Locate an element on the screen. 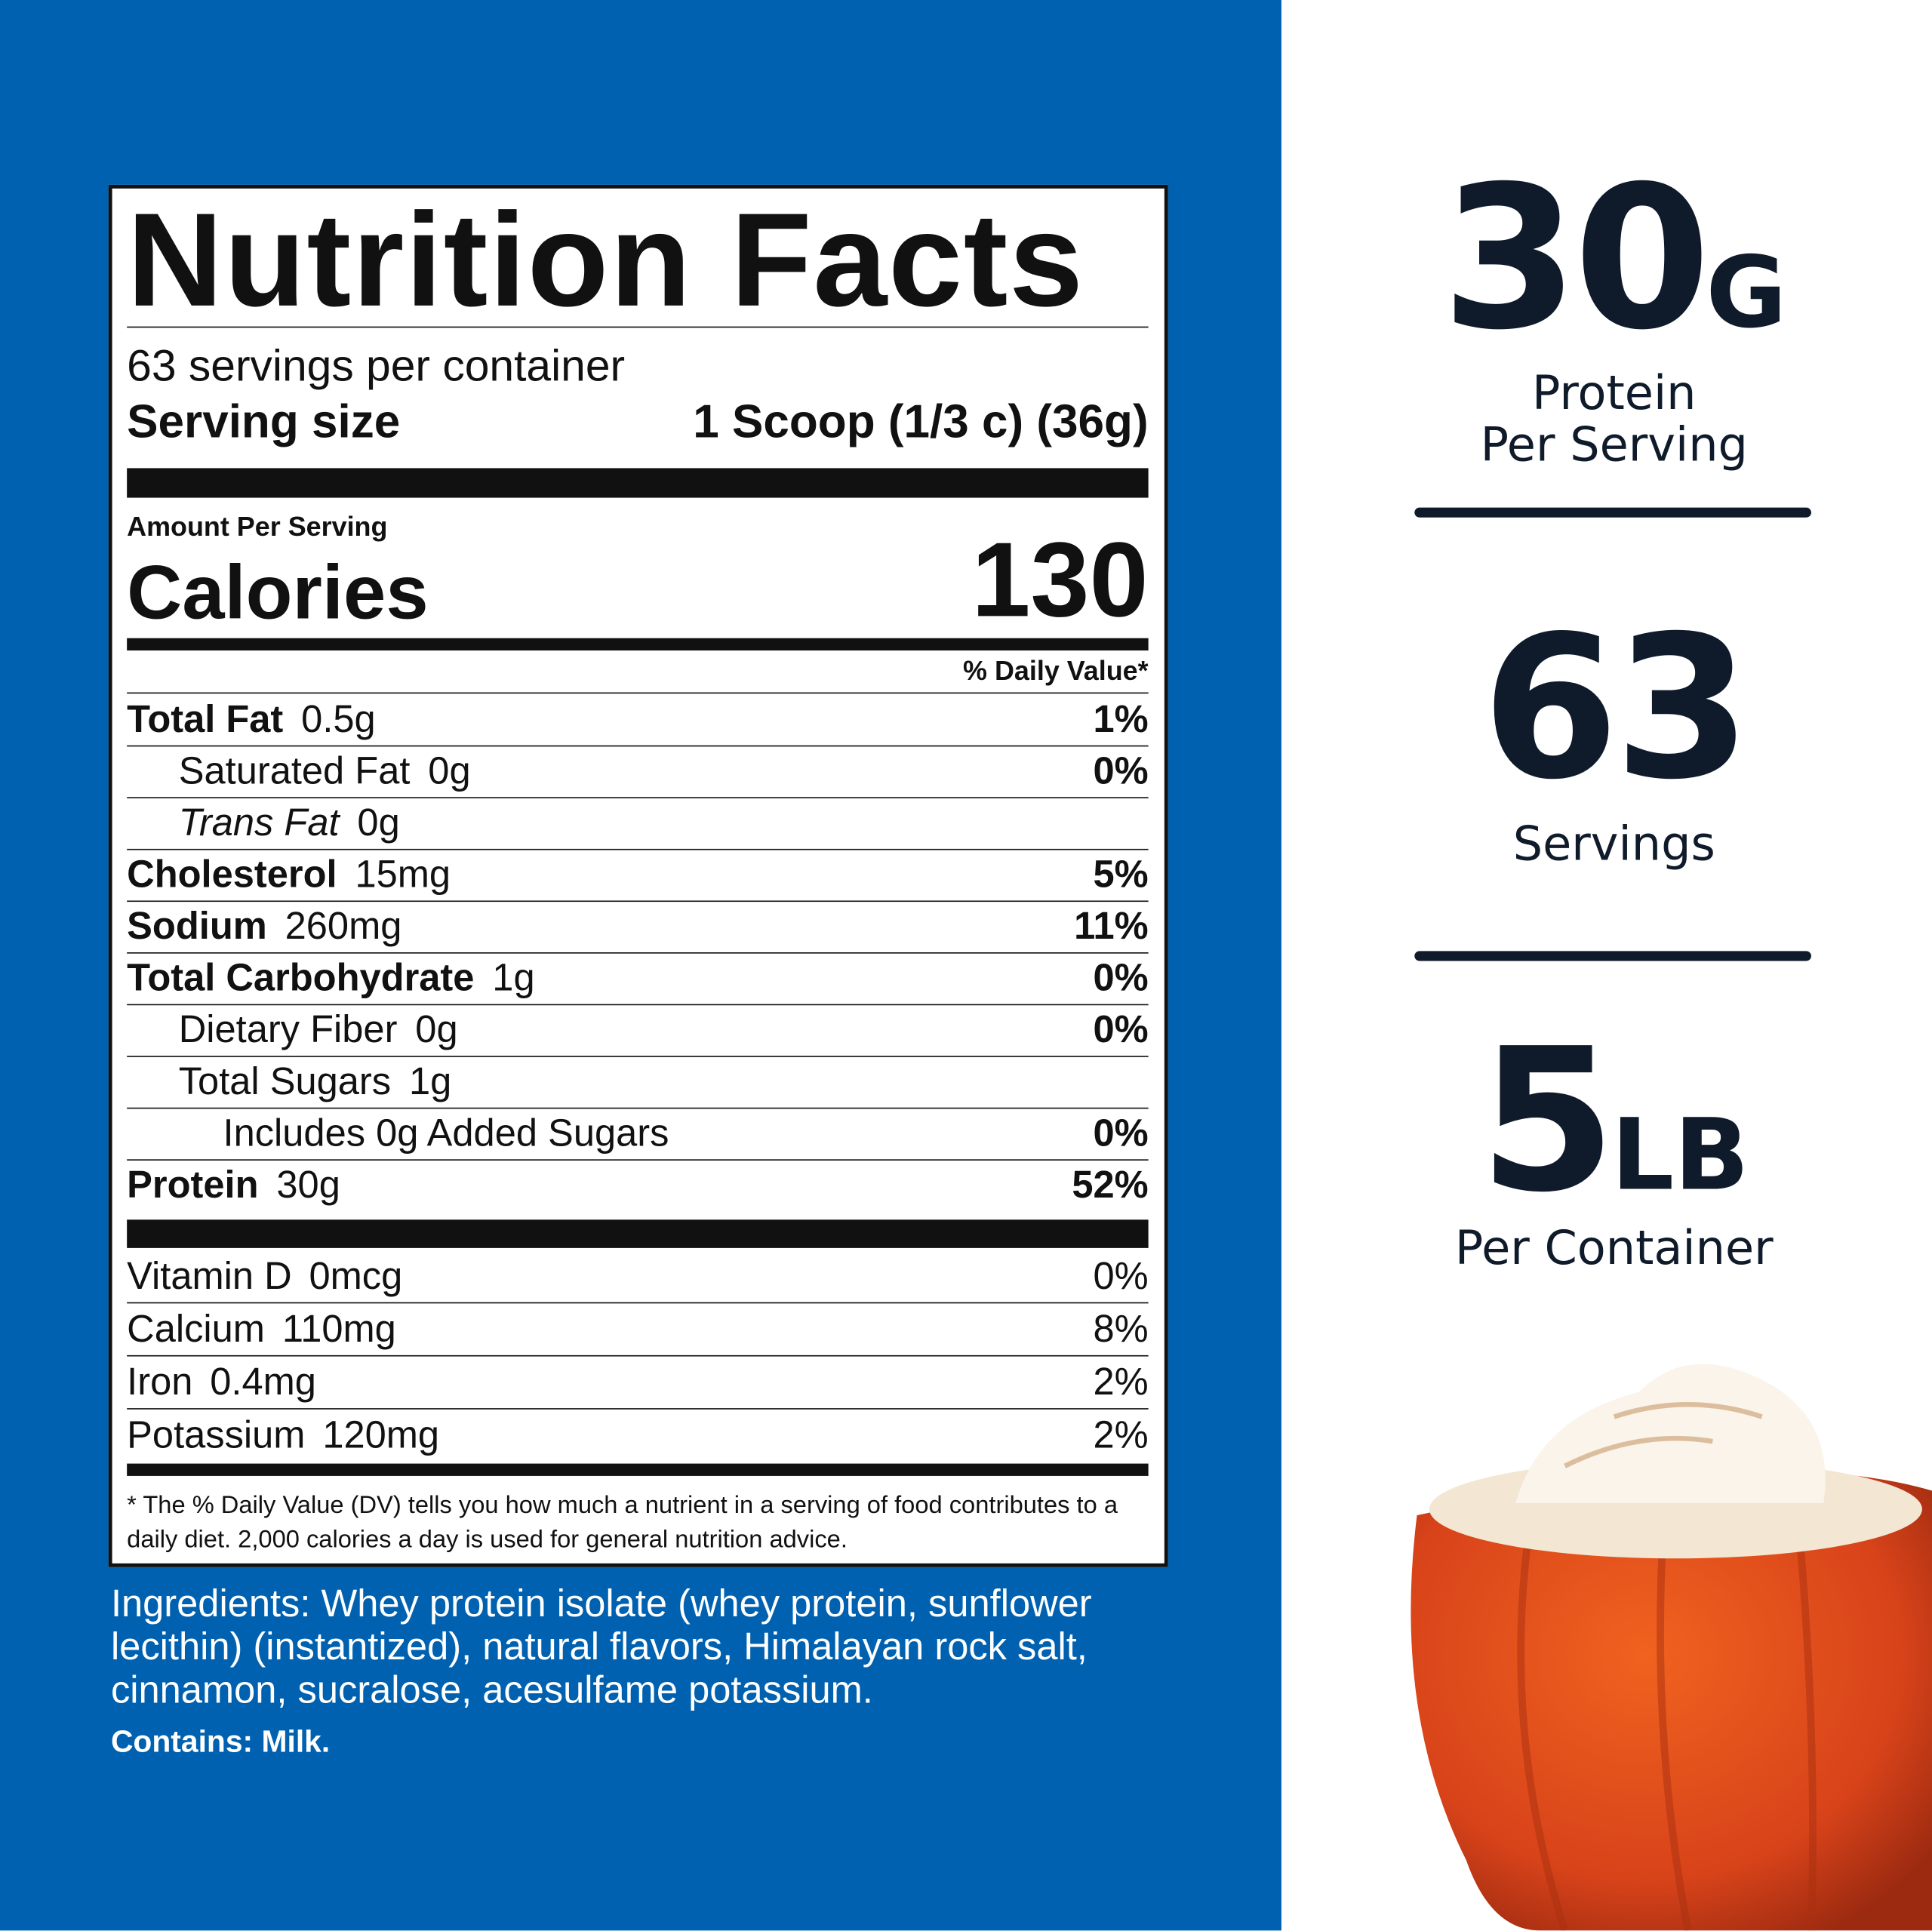  nutrient-text: Cholesterol 15mg is located at coordinates (289, 874).